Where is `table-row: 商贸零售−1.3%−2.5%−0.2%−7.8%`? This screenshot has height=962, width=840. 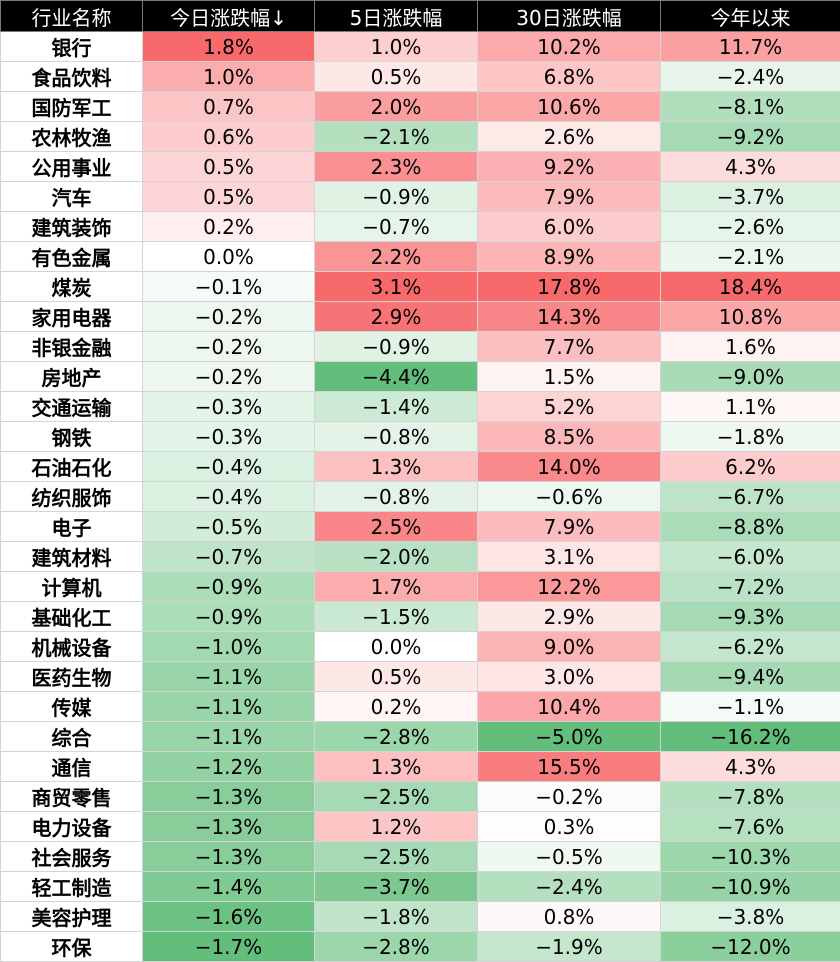 table-row: 商贸零售−1.3%−2.5%−0.2%−7.8% is located at coordinates (420, 797).